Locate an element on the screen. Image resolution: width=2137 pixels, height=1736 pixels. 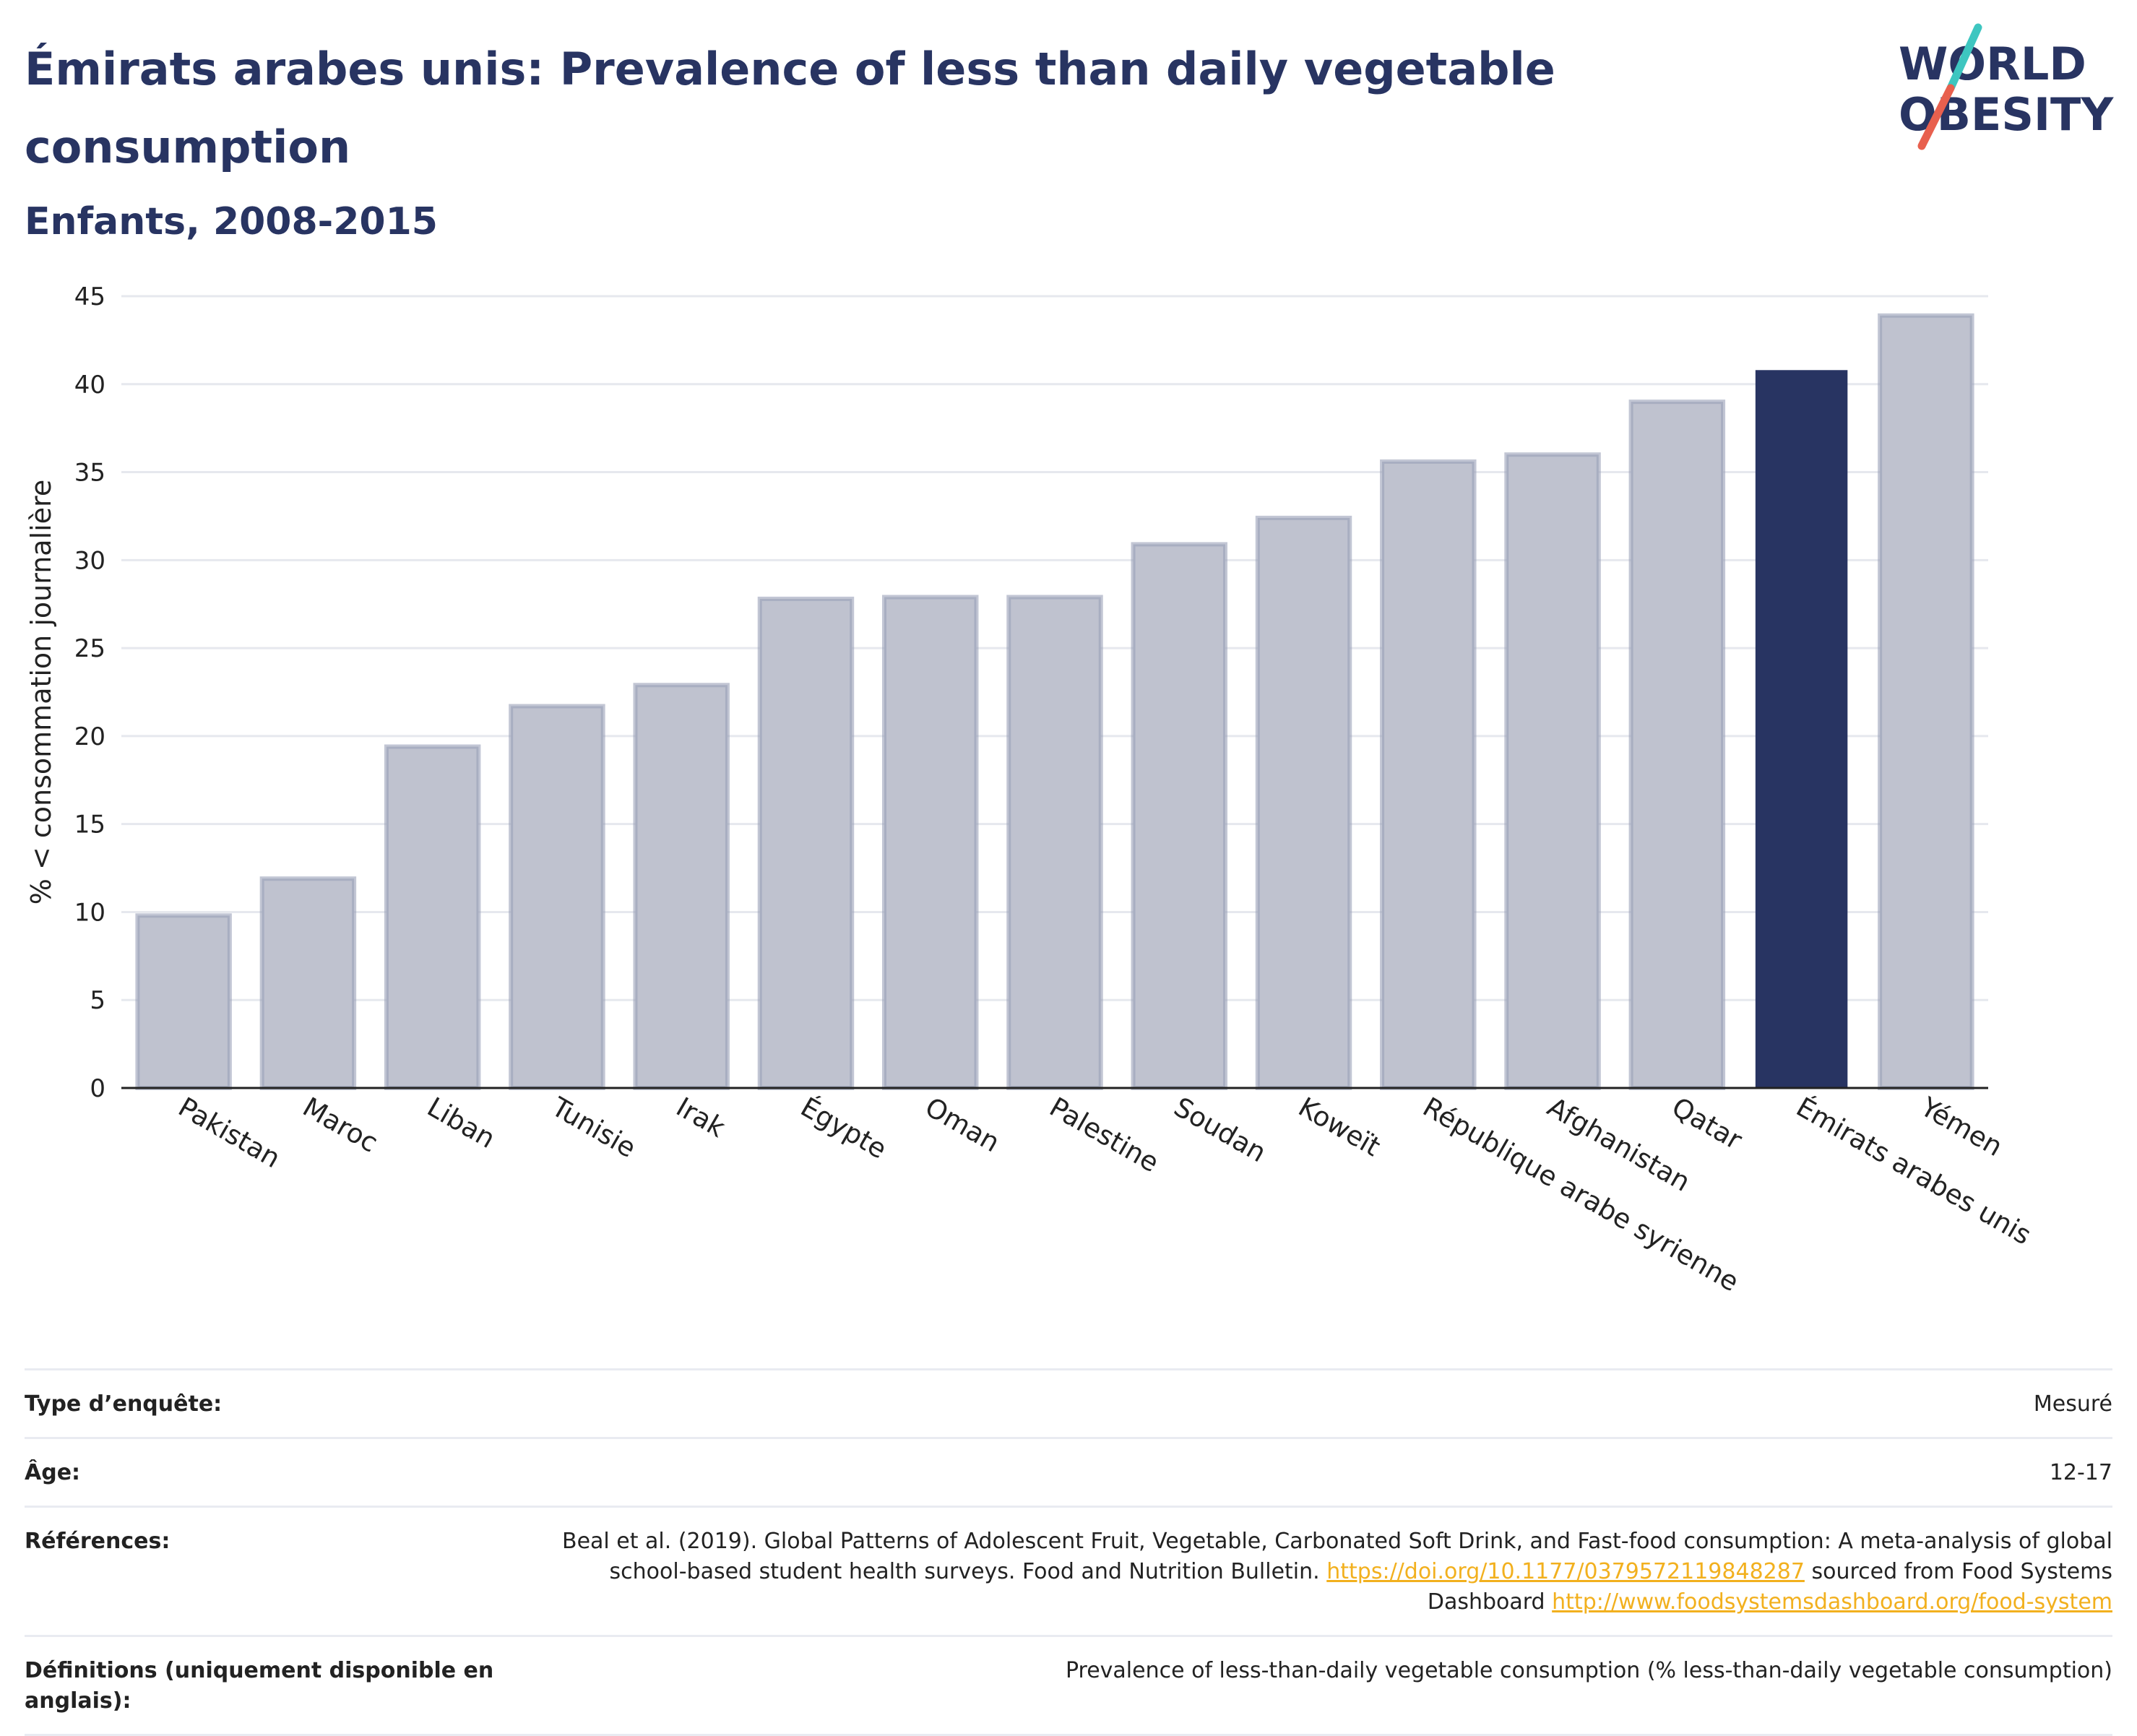
y-tick-label: 10 is located at coordinates (89, 912).